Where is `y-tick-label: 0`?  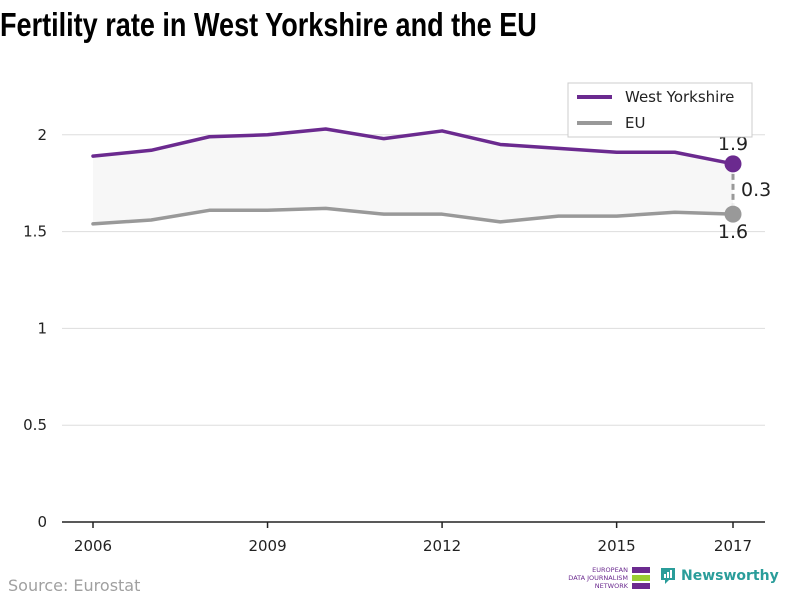
y-tick-label: 0 is located at coordinates (42, 522).